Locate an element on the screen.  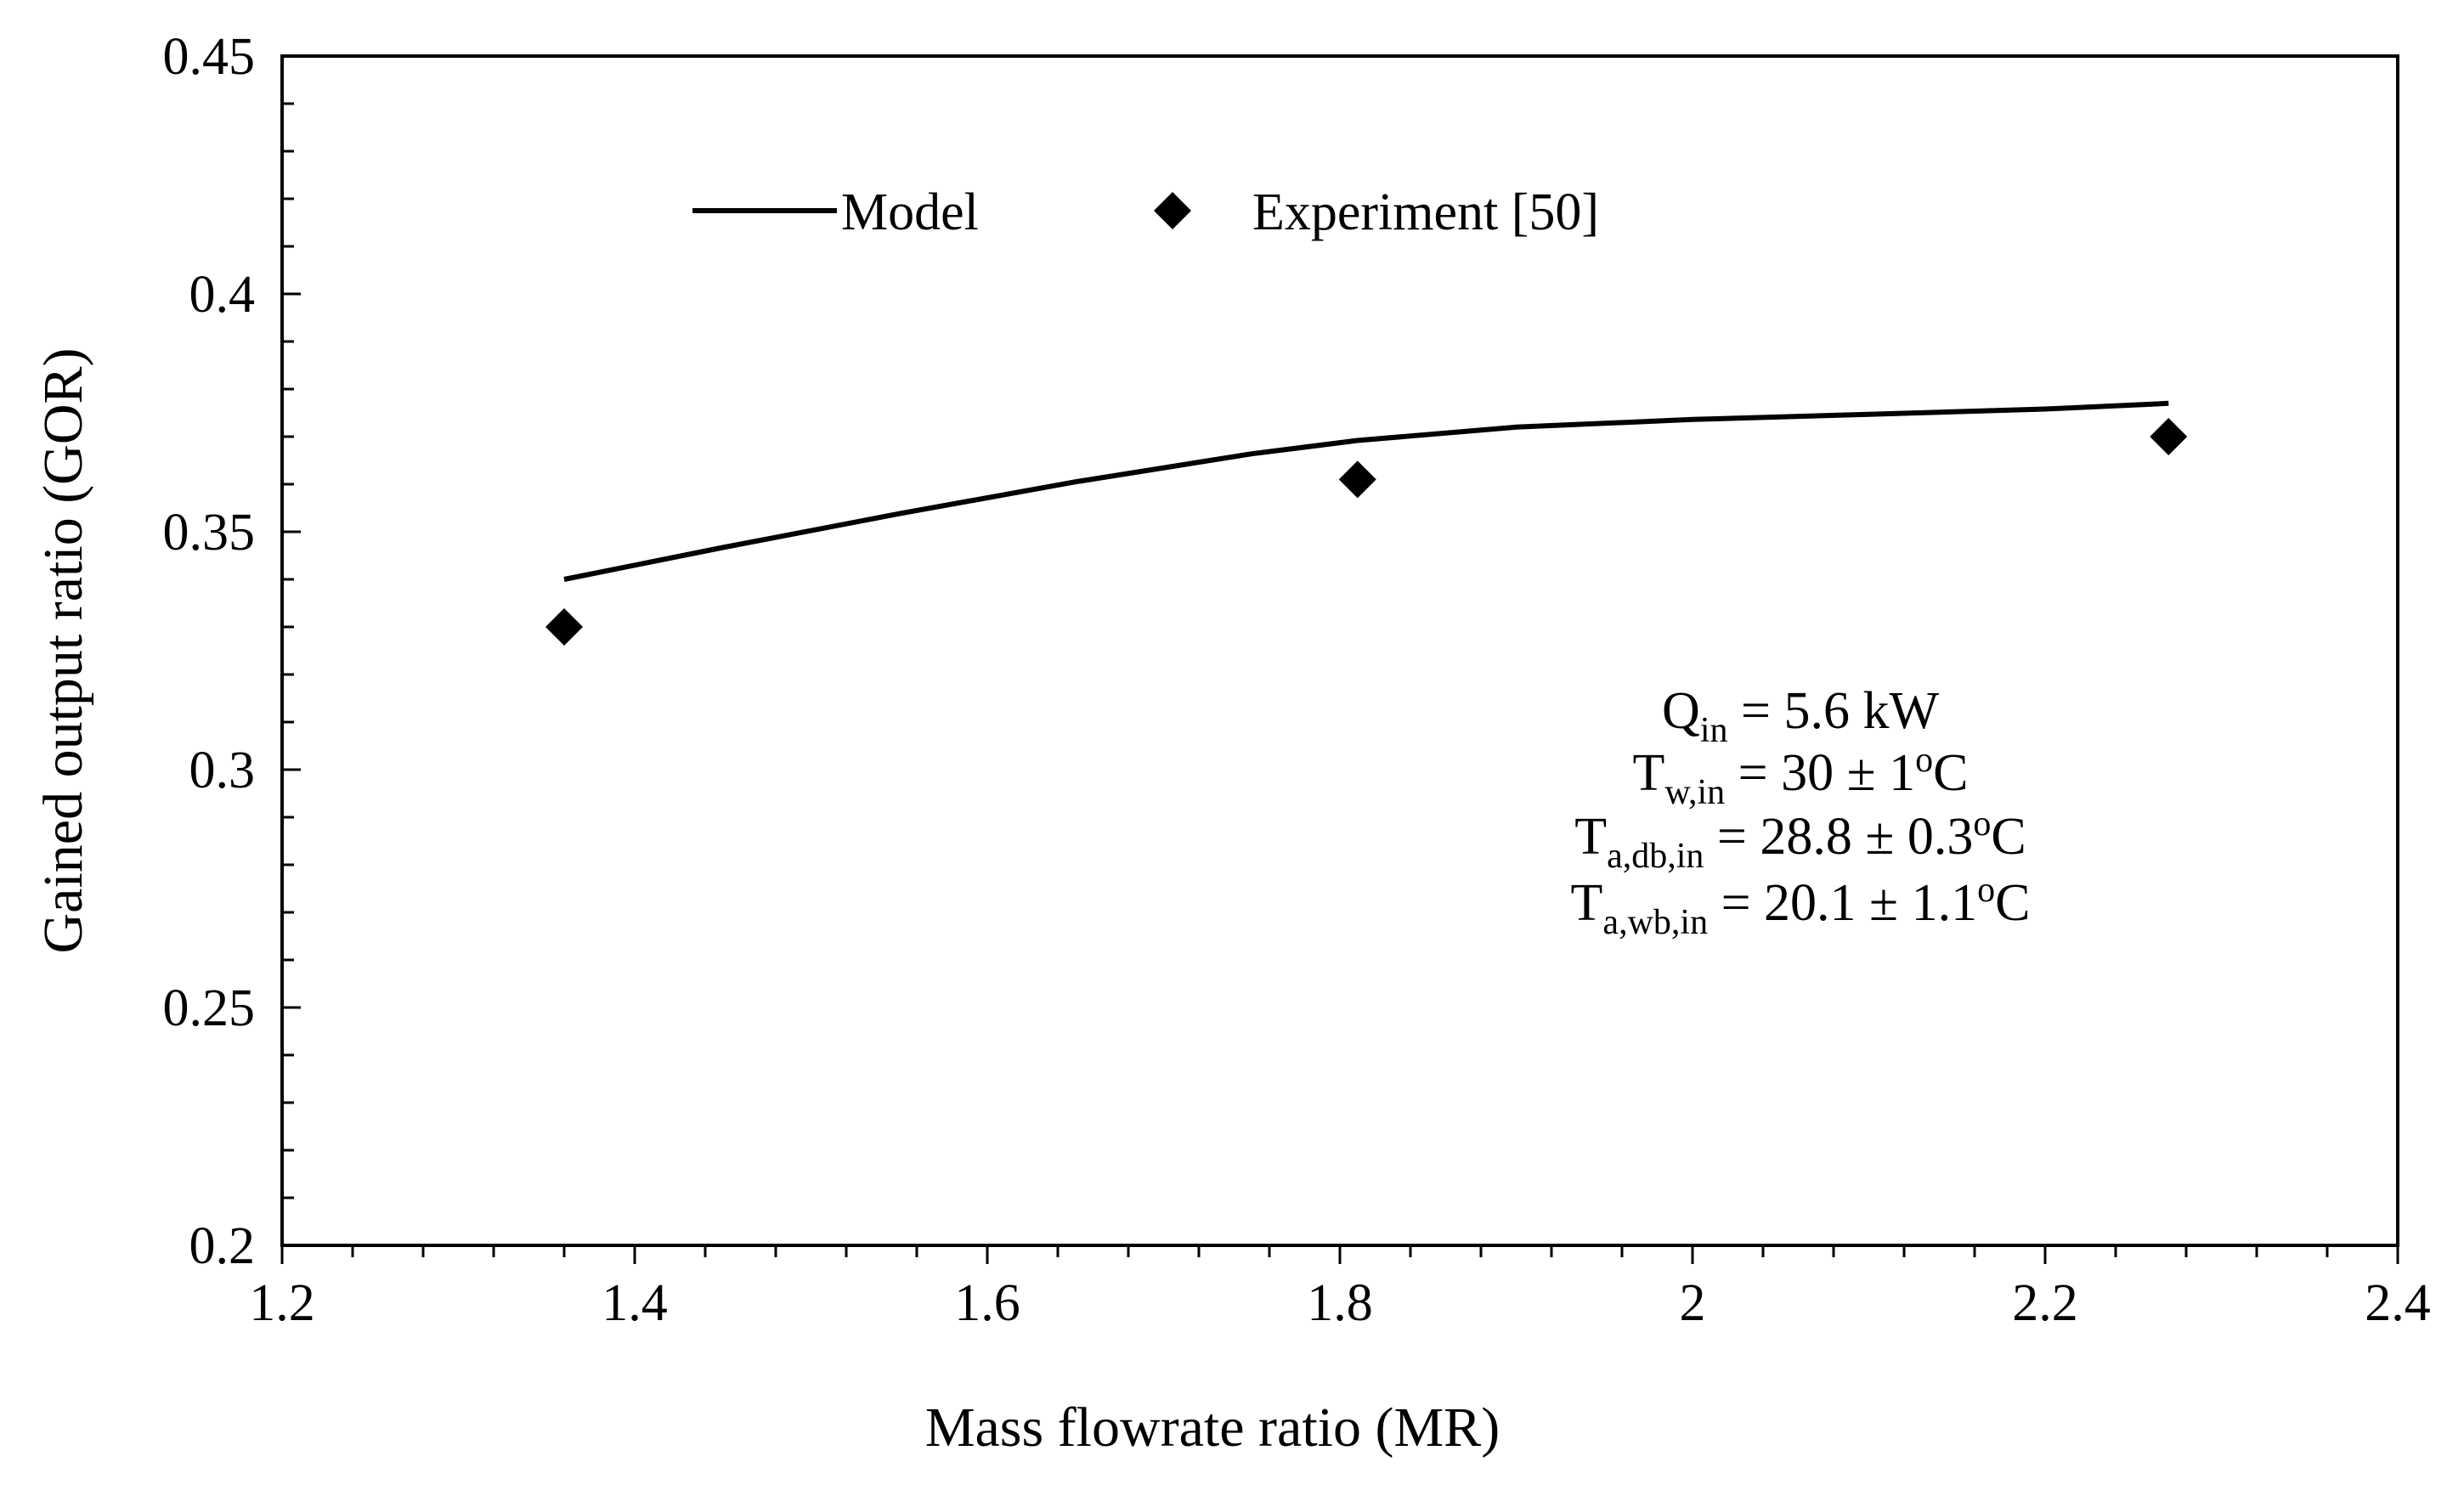
annotation-t-w-in: Tw,in = 30 ± 1oC is located at coordinates (1800, 776).